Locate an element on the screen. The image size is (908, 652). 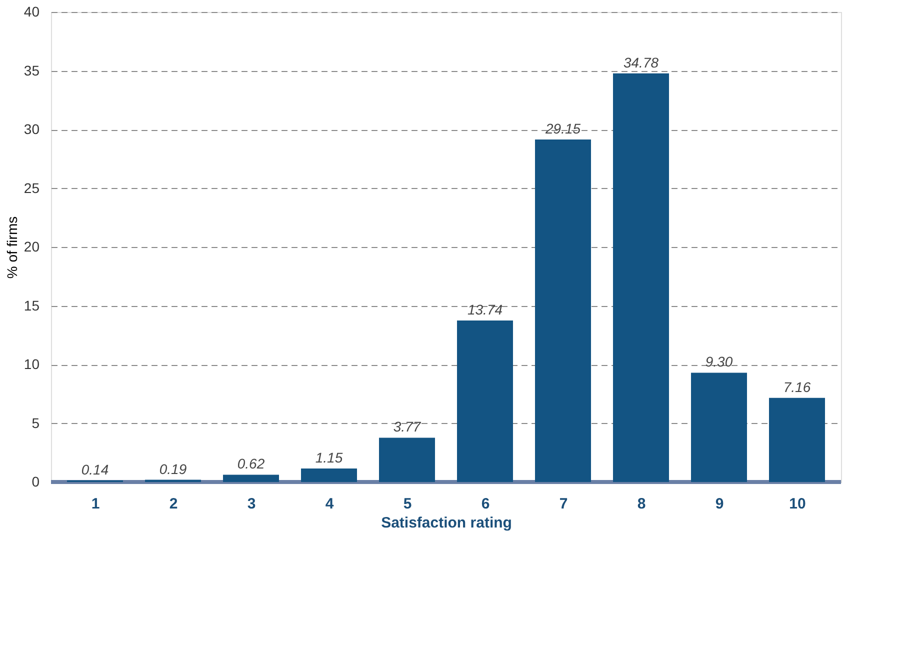
x-tick-label: 7 is located at coordinates (563, 504).